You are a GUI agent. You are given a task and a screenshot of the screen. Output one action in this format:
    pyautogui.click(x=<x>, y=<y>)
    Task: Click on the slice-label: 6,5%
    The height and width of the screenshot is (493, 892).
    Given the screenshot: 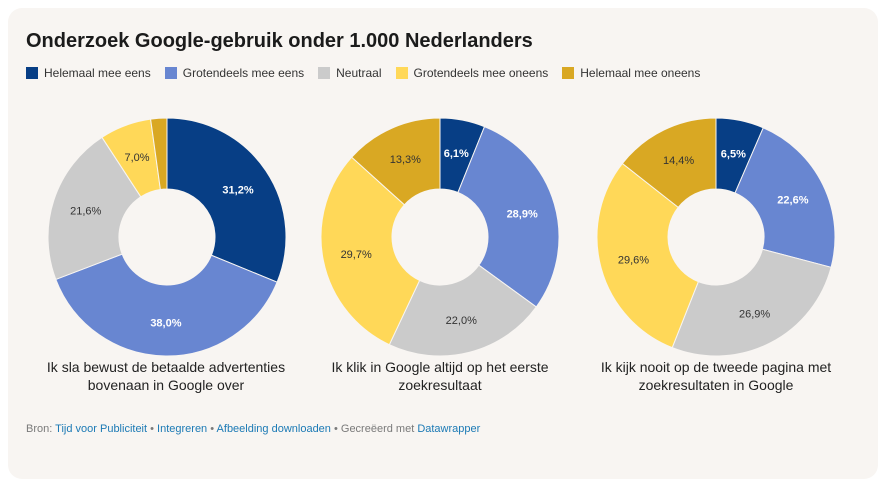 What is the action you would take?
    pyautogui.click(x=733, y=154)
    